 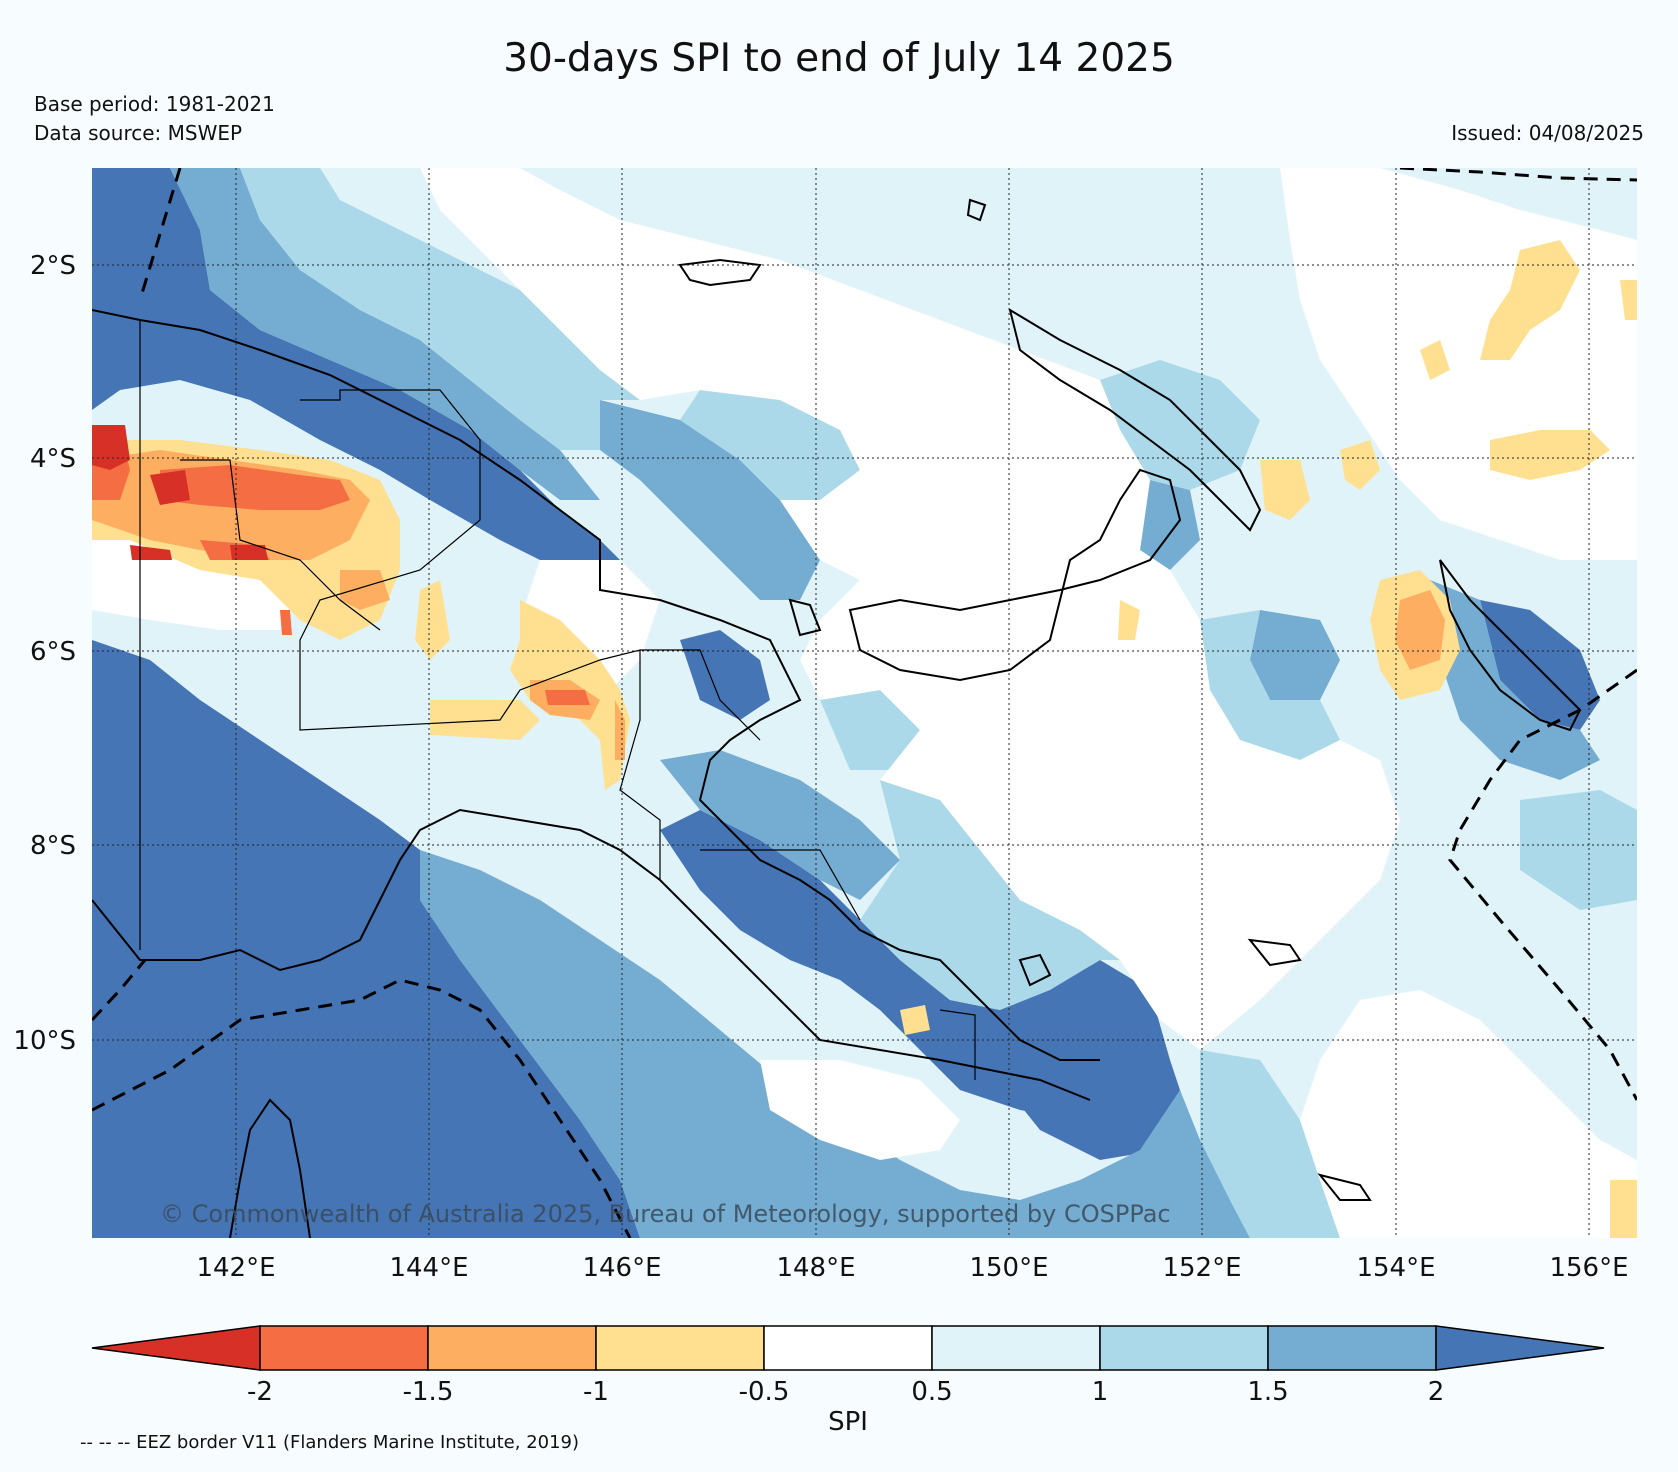 What do you see at coordinates (1135, 419) in the screenshot?
I see `new-ireland-coast` at bounding box center [1135, 419].